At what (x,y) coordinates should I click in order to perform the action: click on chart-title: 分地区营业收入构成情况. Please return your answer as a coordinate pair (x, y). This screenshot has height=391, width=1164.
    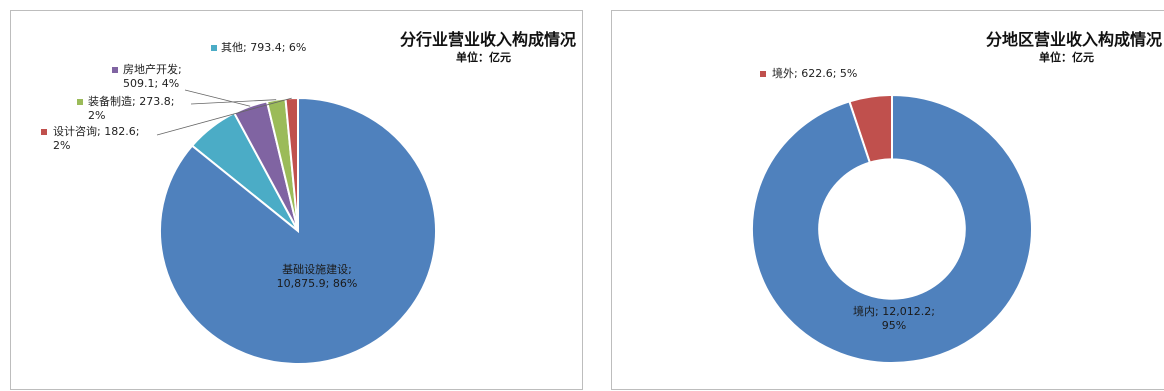
    Looking at the image, I should click on (1074, 39).